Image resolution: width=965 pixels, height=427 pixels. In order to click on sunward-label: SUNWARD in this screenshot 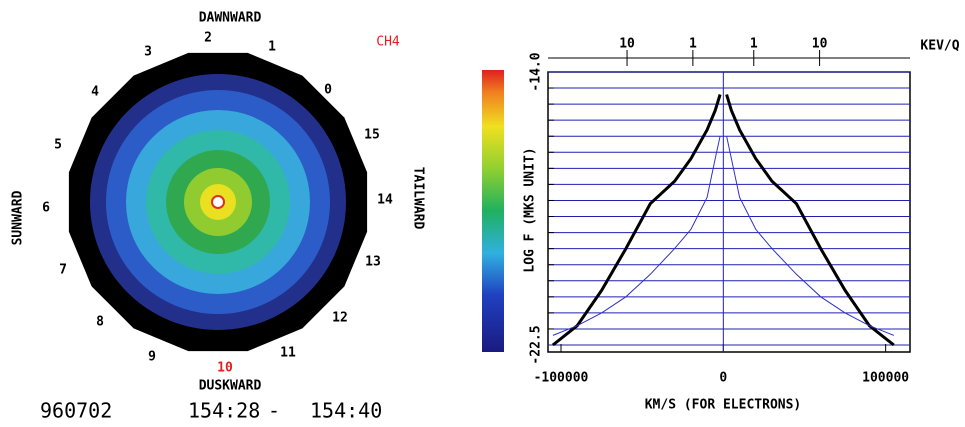, I will do `click(18, 217)`.